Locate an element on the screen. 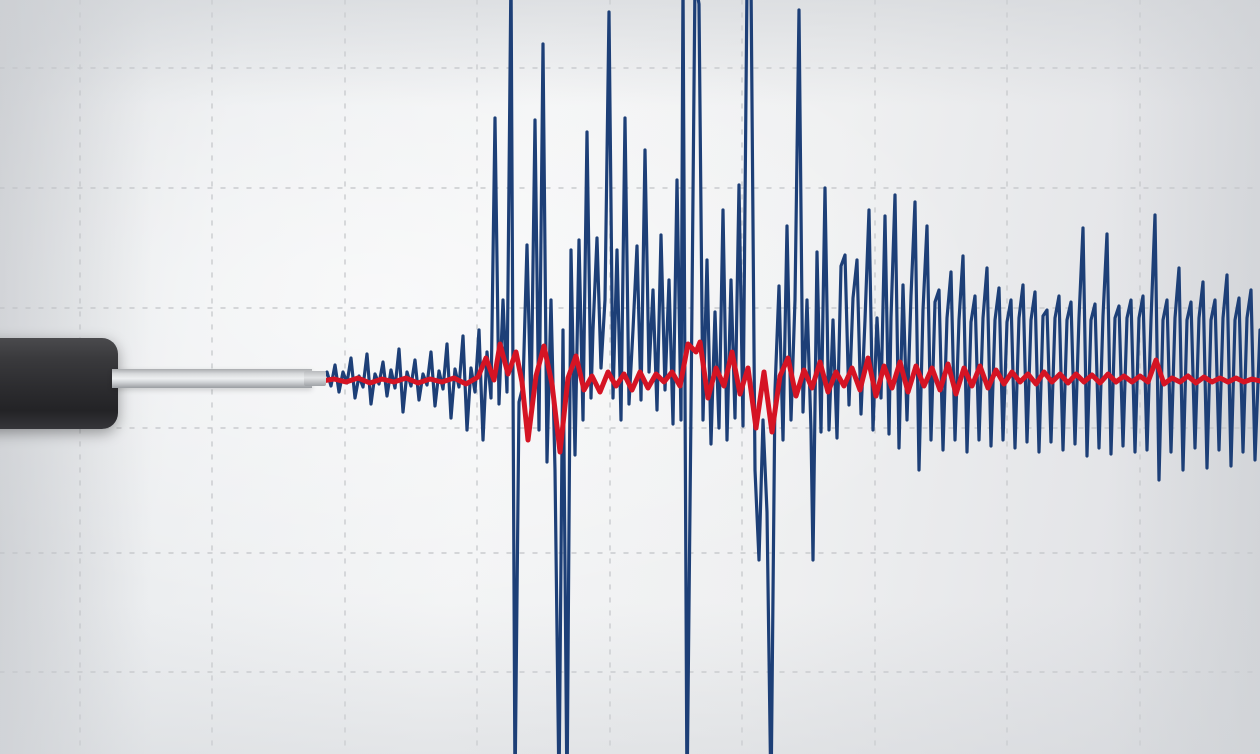 Image resolution: width=1260 pixels, height=754 pixels. stylus-arm is located at coordinates (212, 378).